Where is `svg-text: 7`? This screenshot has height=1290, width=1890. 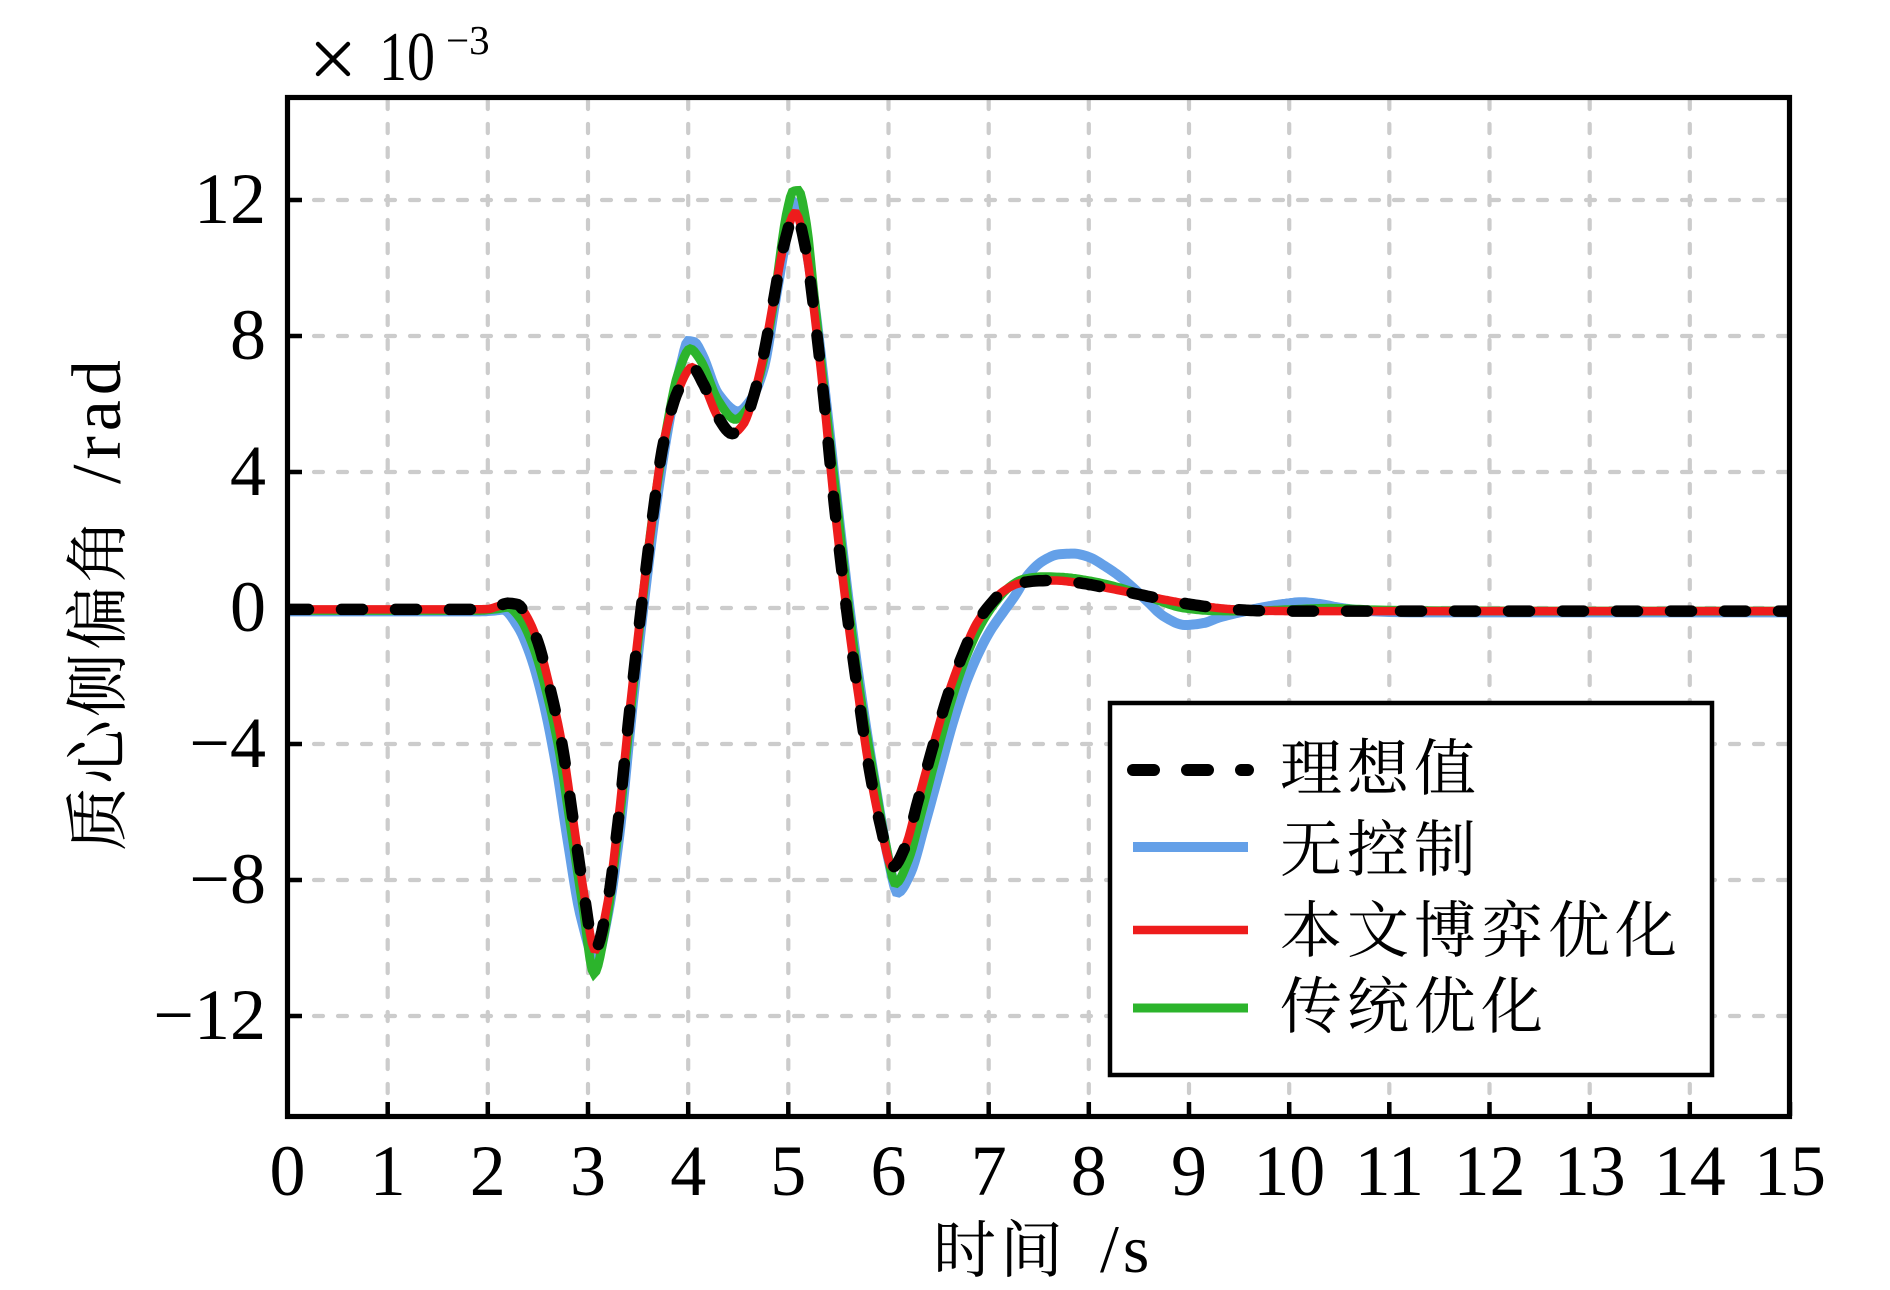 svg-text: 7 is located at coordinates (989, 1171).